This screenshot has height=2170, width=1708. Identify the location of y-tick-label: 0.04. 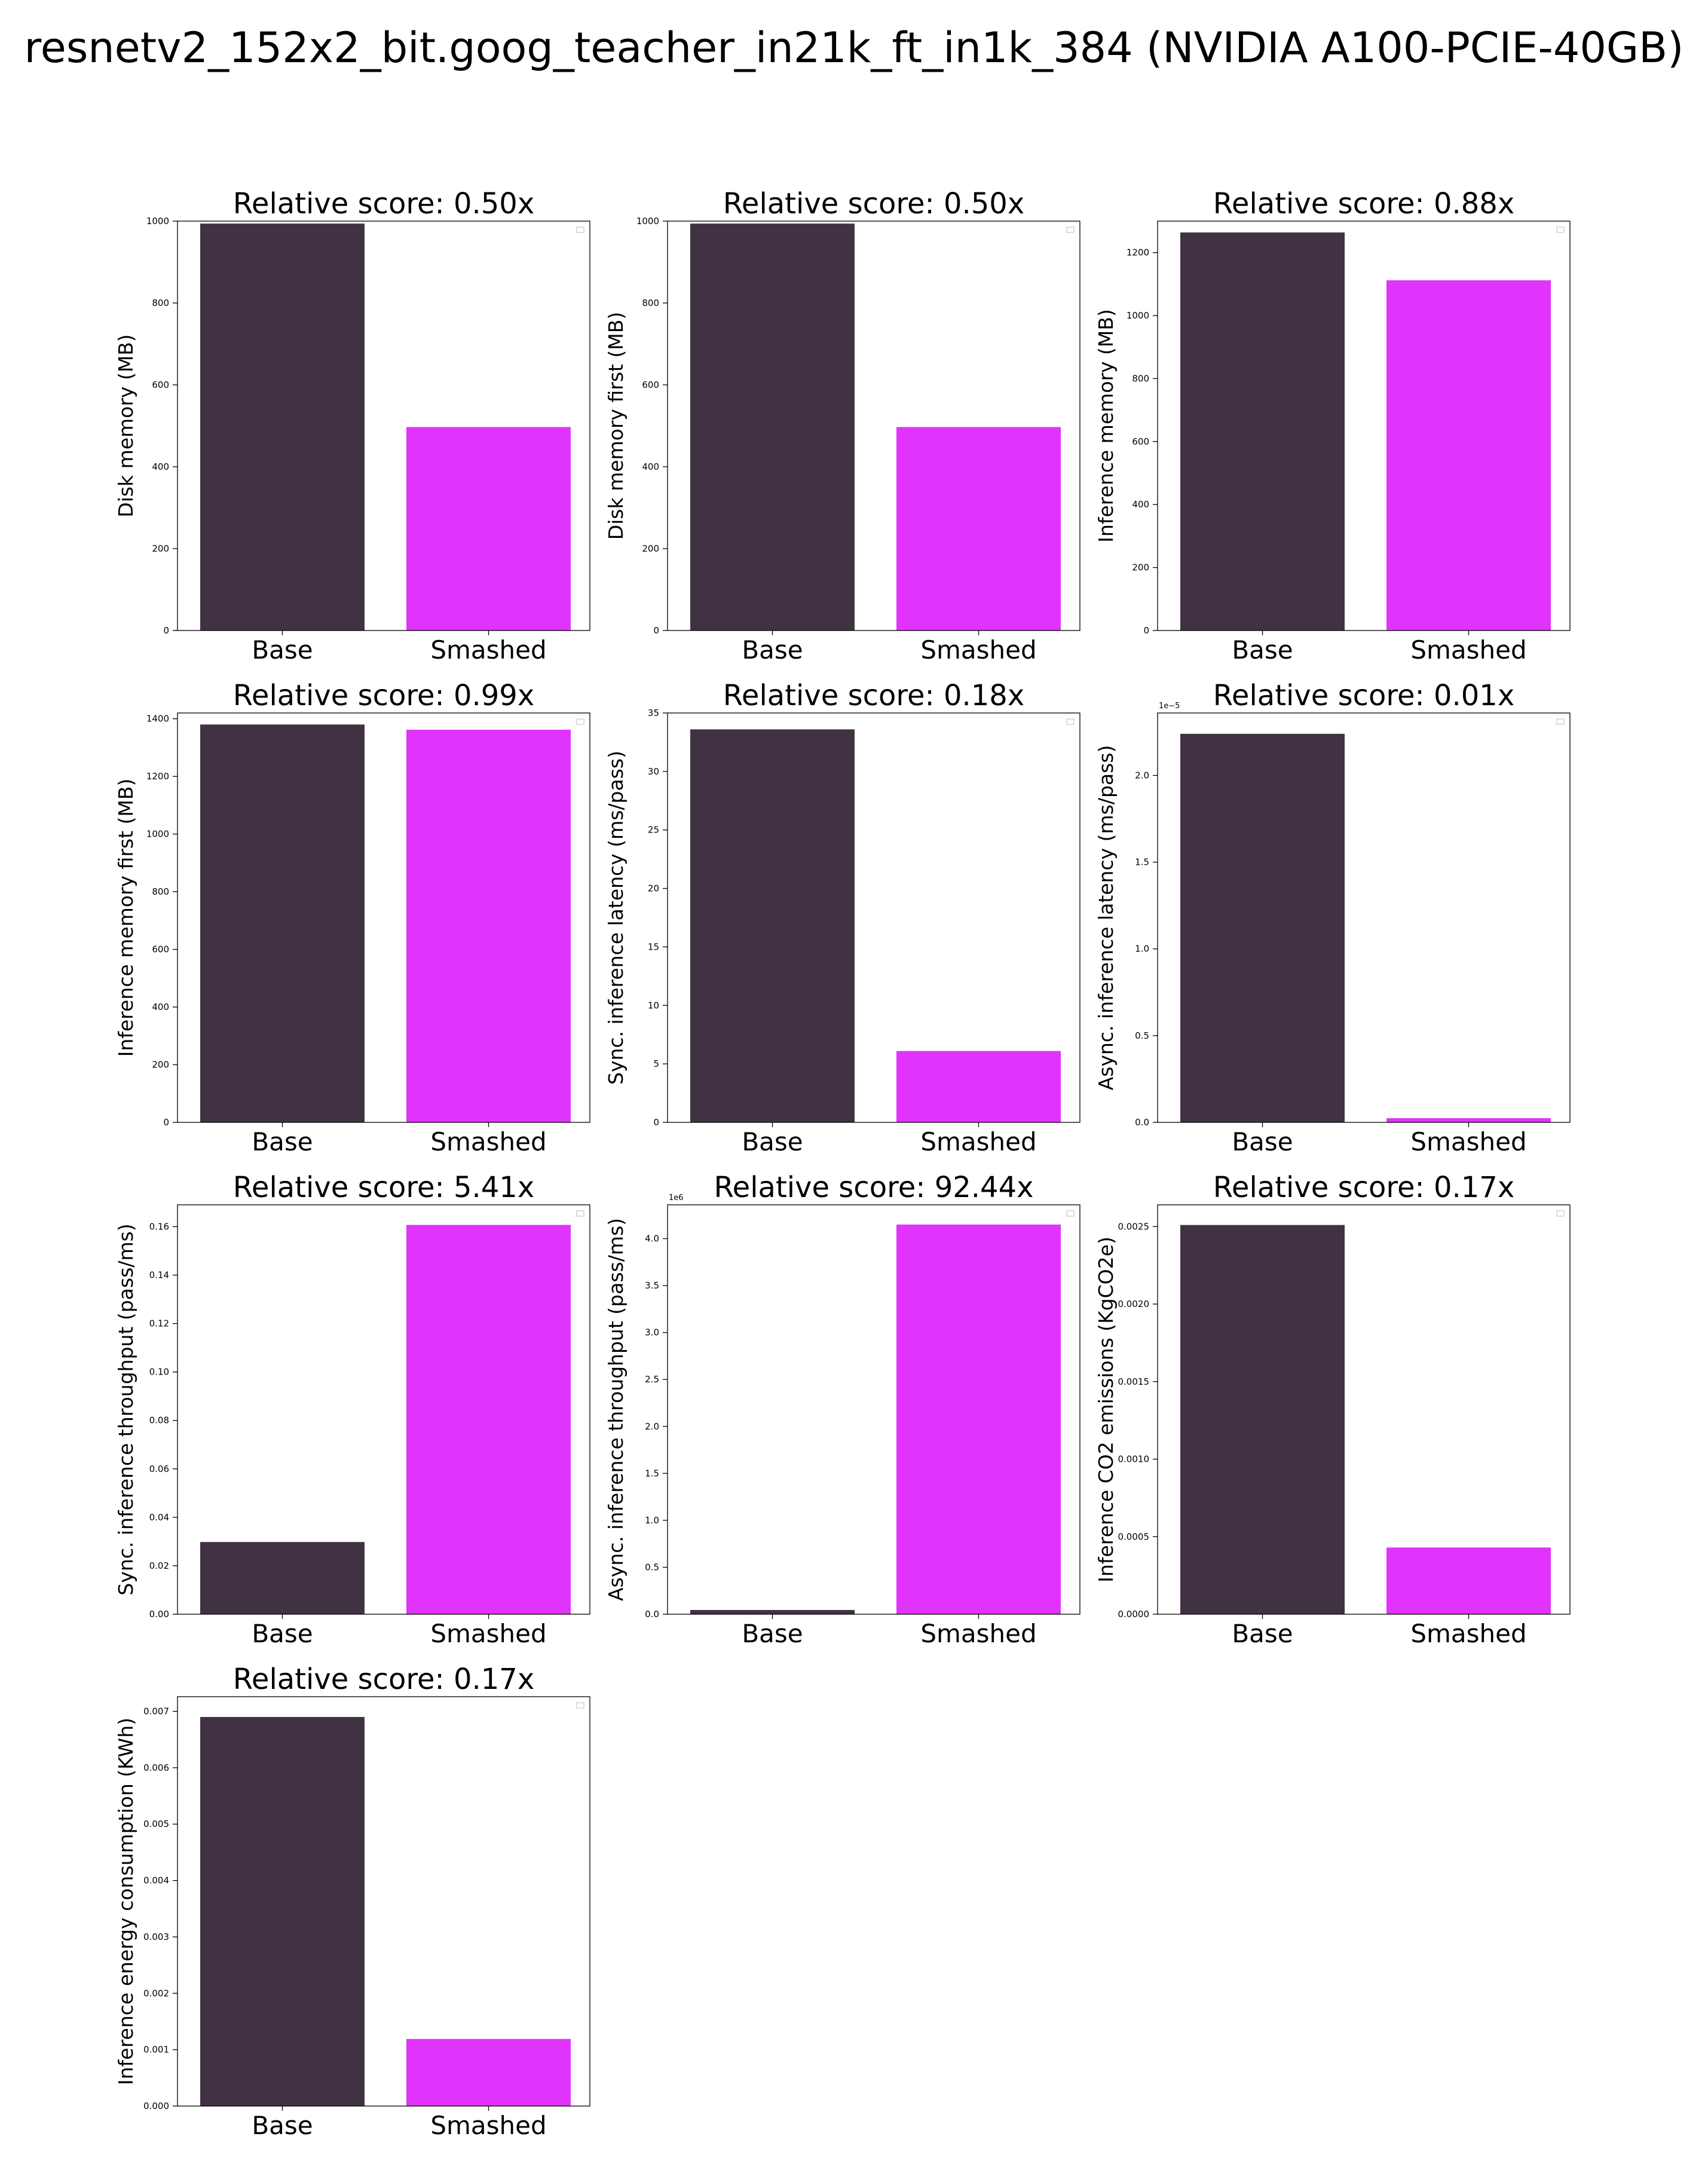
(159, 1517).